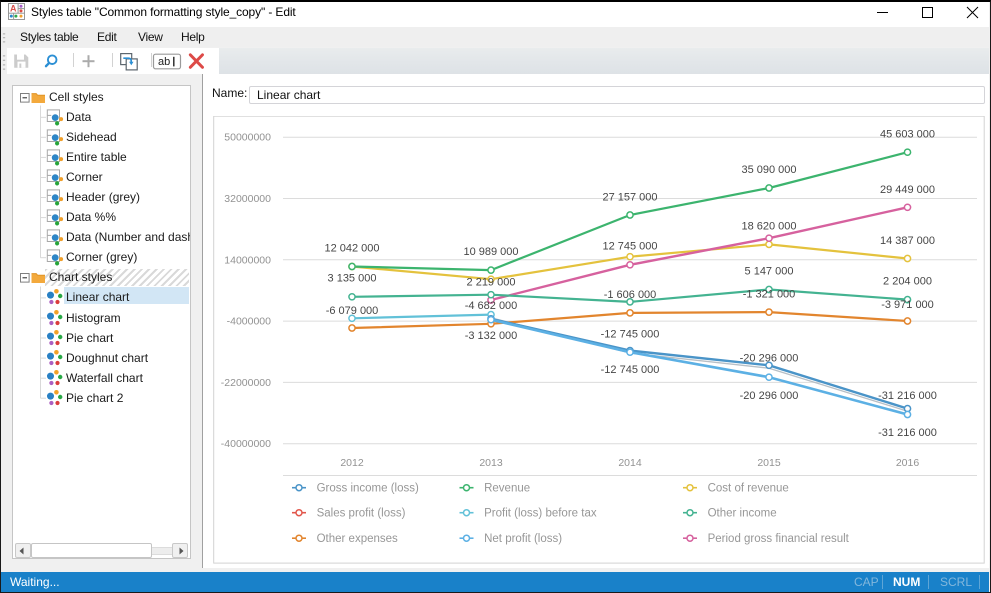 The width and height of the screenshot is (991, 593). I want to click on svg-text: Profit (loss) before tax, so click(540, 513).